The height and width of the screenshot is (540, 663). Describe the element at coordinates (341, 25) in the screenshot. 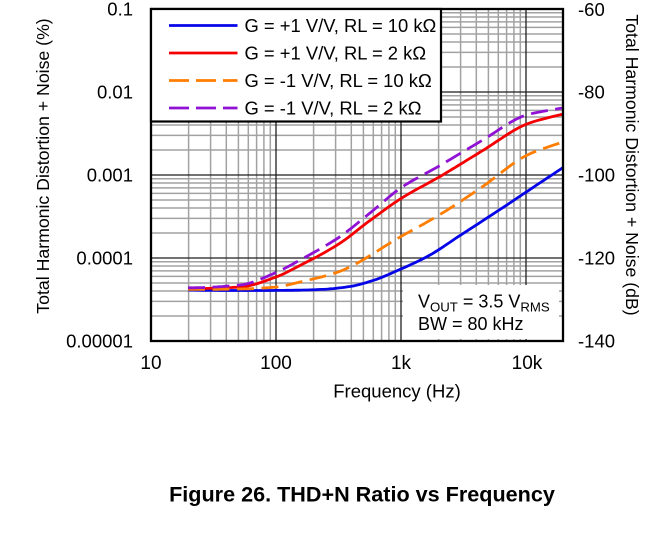

I see `svg-text: G = +1 V/V, RL = 10 kΩ` at that location.